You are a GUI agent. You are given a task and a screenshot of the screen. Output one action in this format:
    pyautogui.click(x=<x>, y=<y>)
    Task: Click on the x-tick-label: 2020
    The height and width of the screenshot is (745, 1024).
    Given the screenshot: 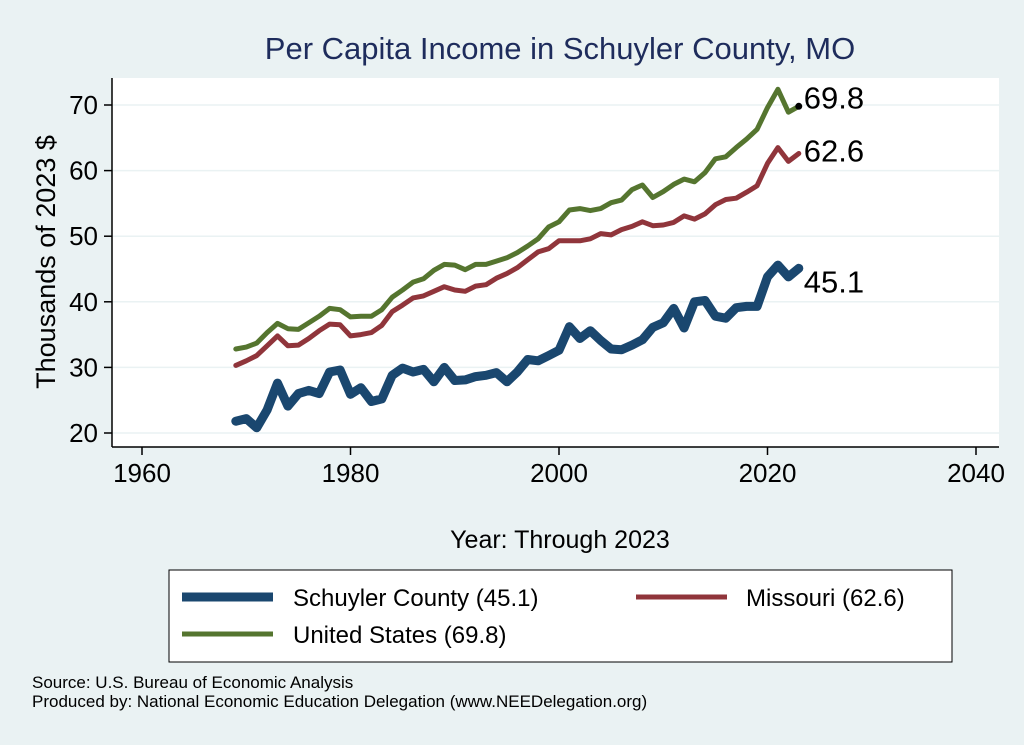 What is the action you would take?
    pyautogui.click(x=768, y=473)
    